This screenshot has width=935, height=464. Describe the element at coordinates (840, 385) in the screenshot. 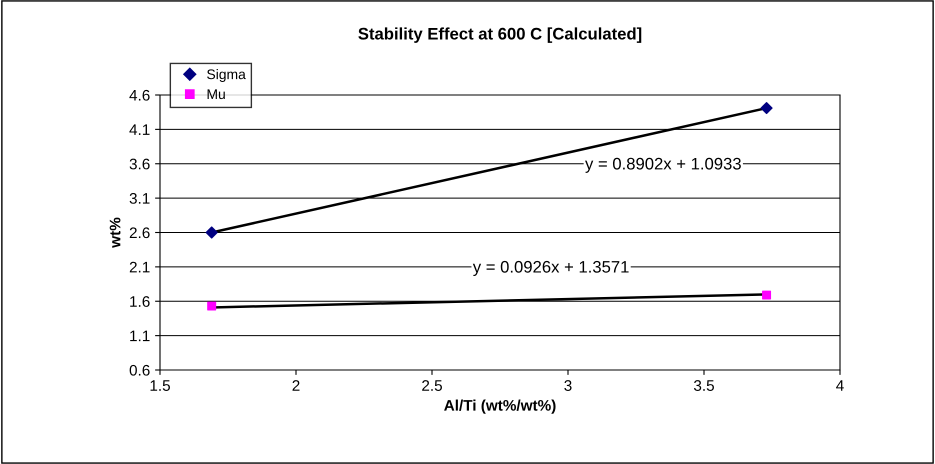

I see `x-tick-label: 4` at that location.